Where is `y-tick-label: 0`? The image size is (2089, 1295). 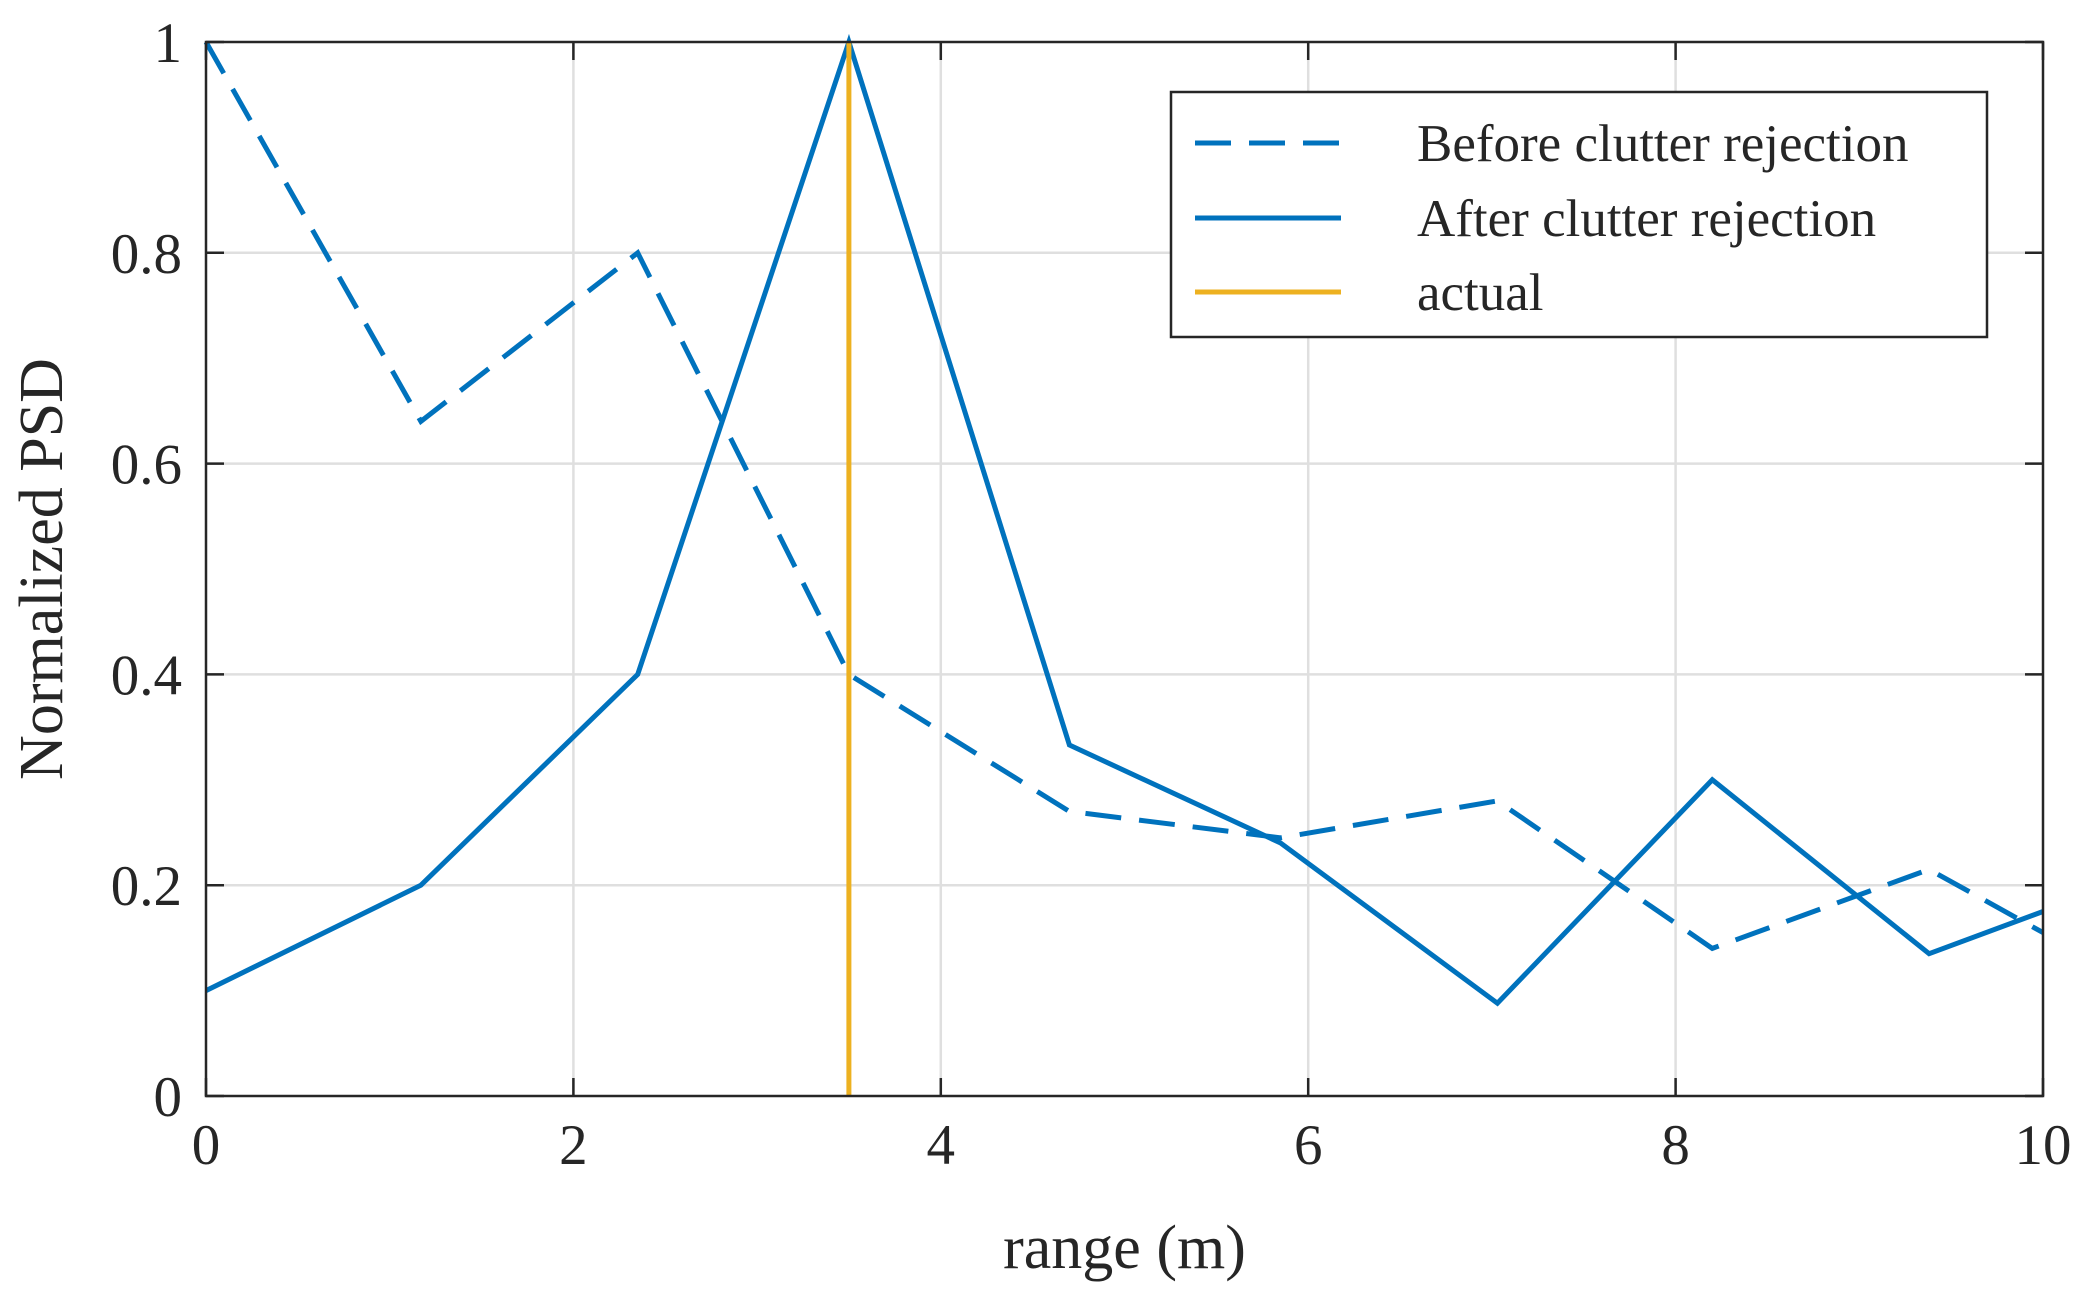
y-tick-label: 0 is located at coordinates (168, 1097).